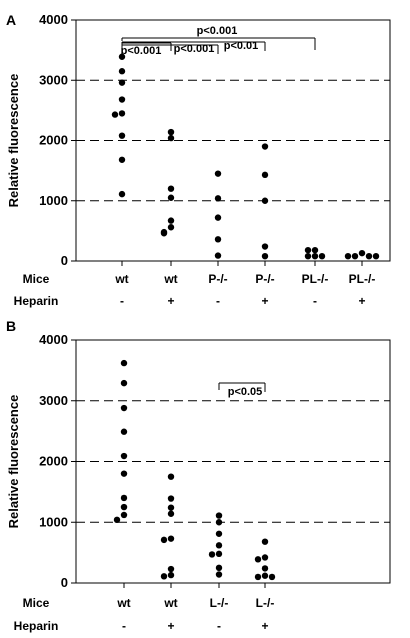 The height and width of the screenshot is (638, 410). What do you see at coordinates (241, 46) in the screenshot?
I see `p-value-label: p<0.01` at bounding box center [241, 46].